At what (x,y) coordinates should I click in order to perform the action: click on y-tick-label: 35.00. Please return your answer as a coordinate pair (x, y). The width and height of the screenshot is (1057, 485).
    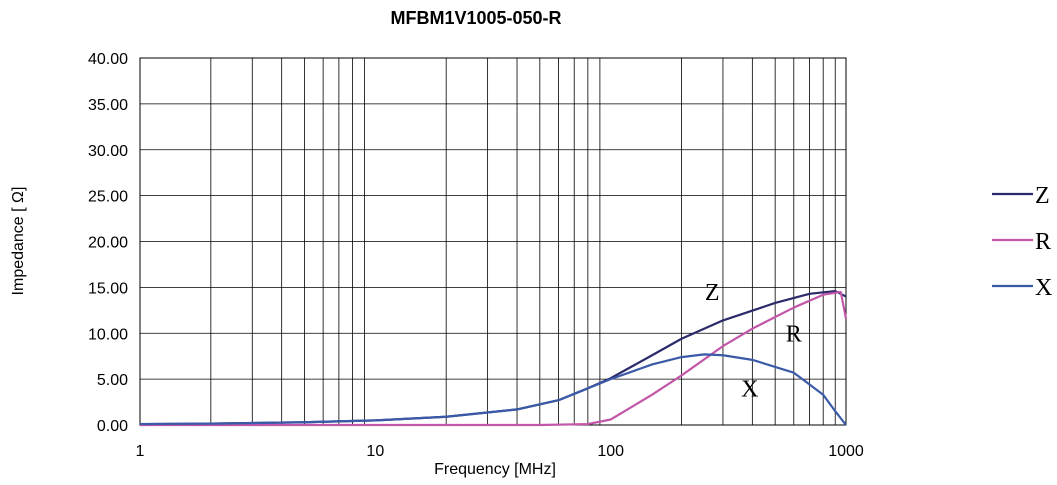
    Looking at the image, I should click on (108, 105).